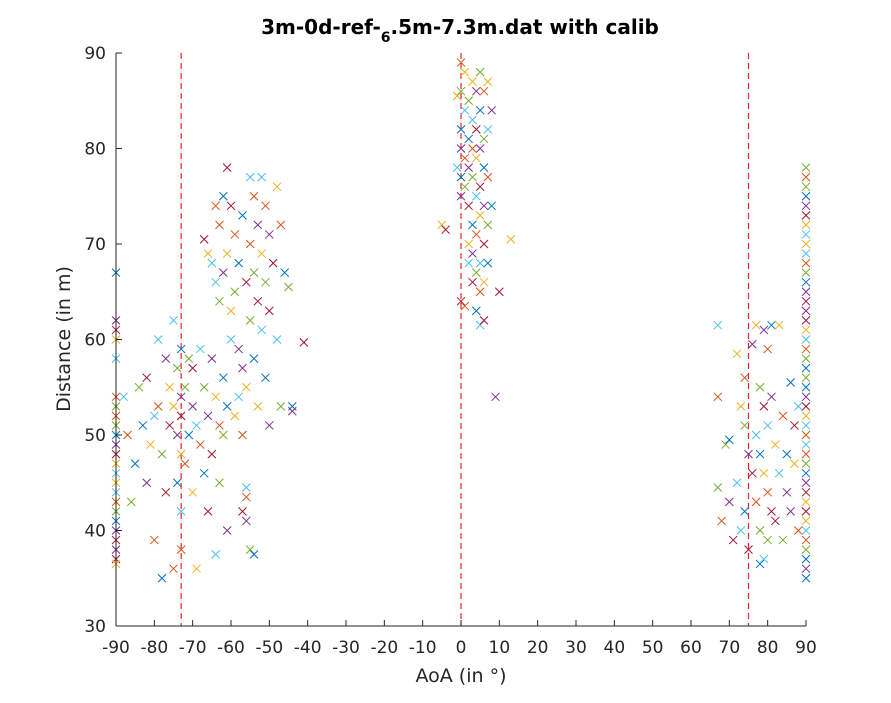 This screenshot has height=703, width=891. I want to click on x-tick-label: 20, so click(538, 648).